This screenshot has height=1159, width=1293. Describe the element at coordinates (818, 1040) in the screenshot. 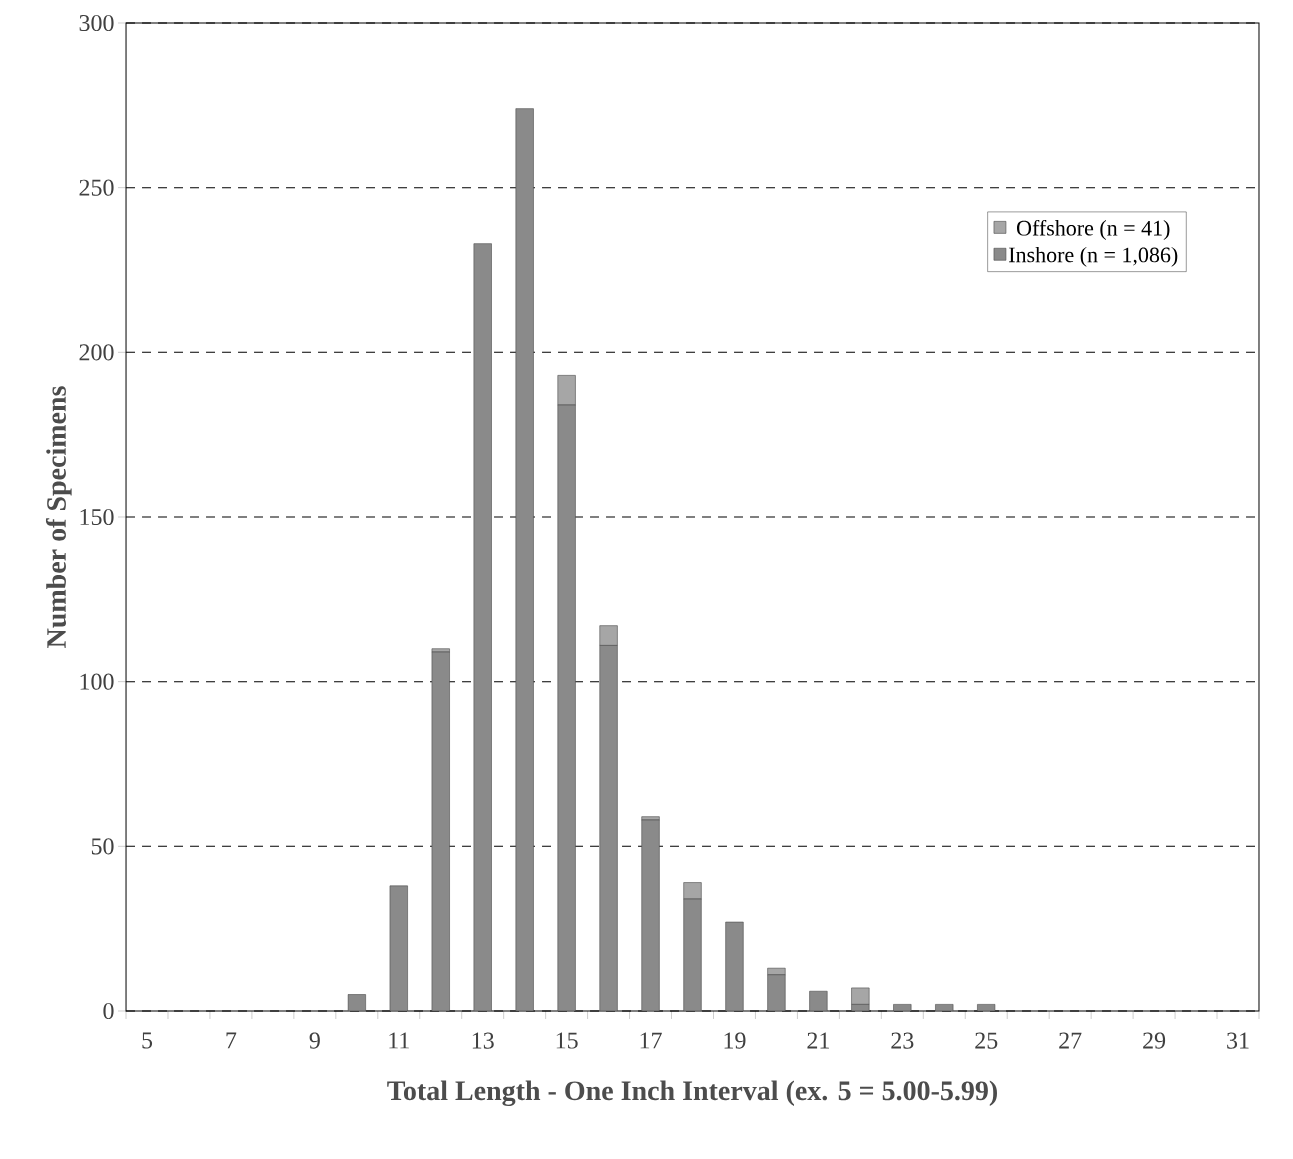

I see `x-tick-label: 21` at that location.